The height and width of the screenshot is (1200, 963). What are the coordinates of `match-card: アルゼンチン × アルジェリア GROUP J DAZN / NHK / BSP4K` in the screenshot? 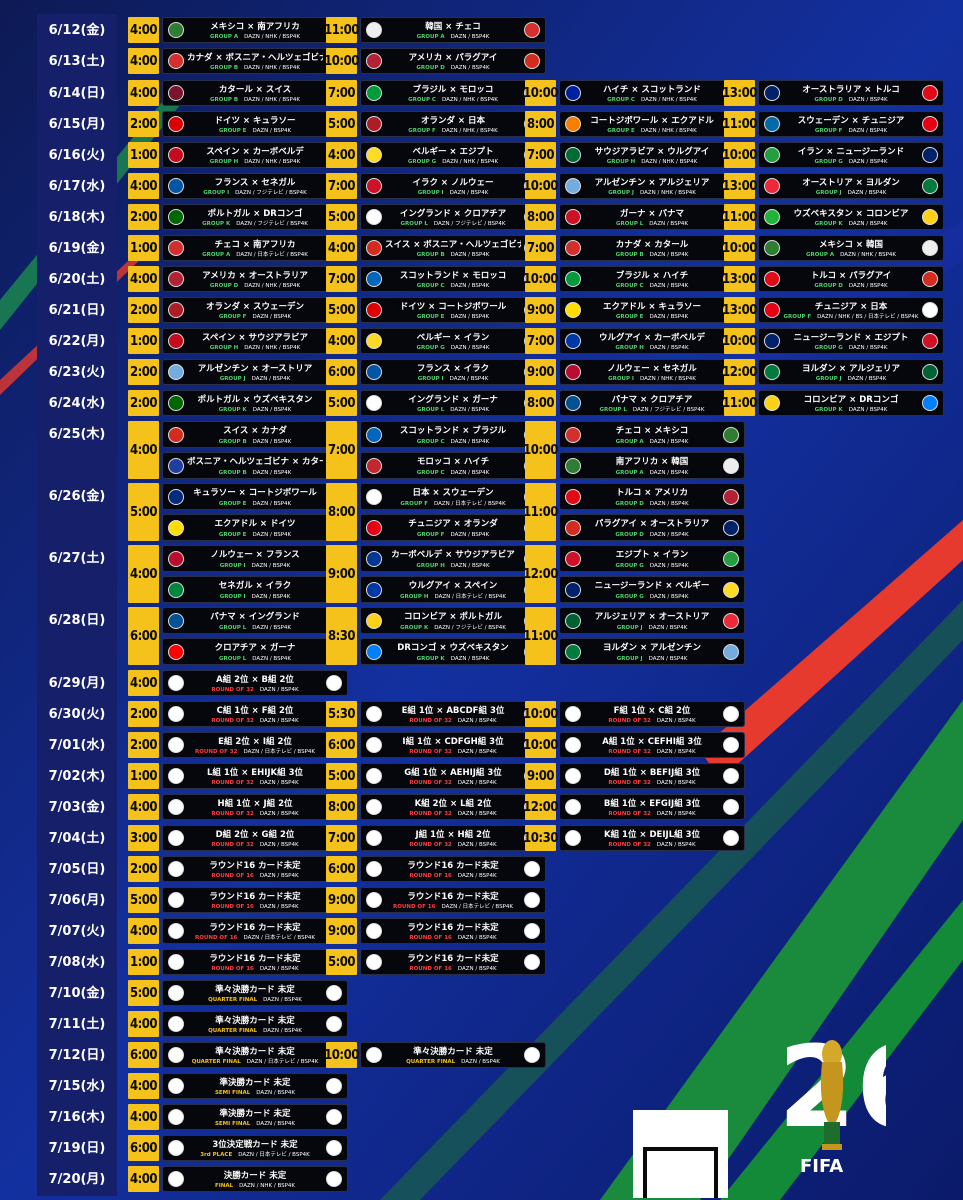 It's located at (652, 186).